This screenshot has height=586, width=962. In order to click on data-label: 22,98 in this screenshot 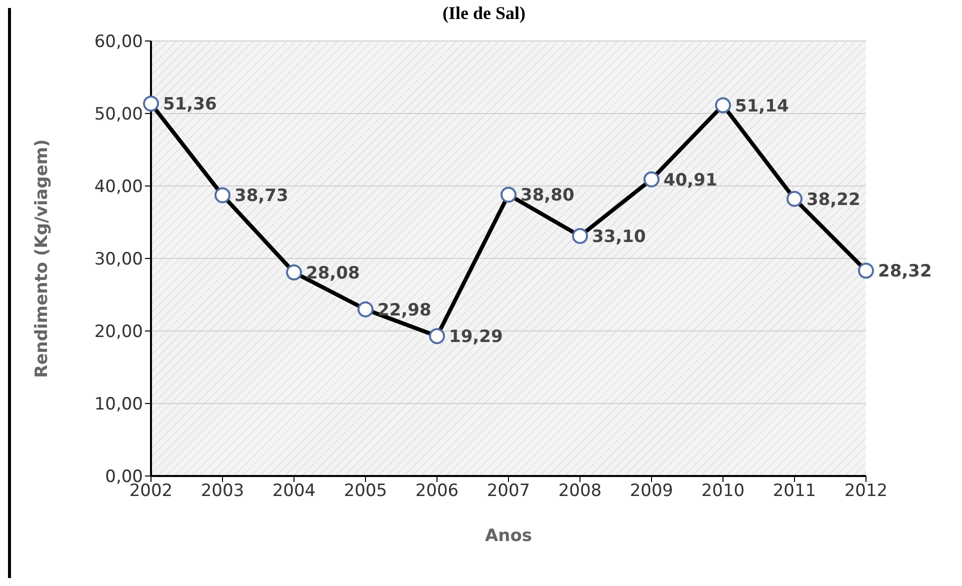, I will do `click(405, 310)`.